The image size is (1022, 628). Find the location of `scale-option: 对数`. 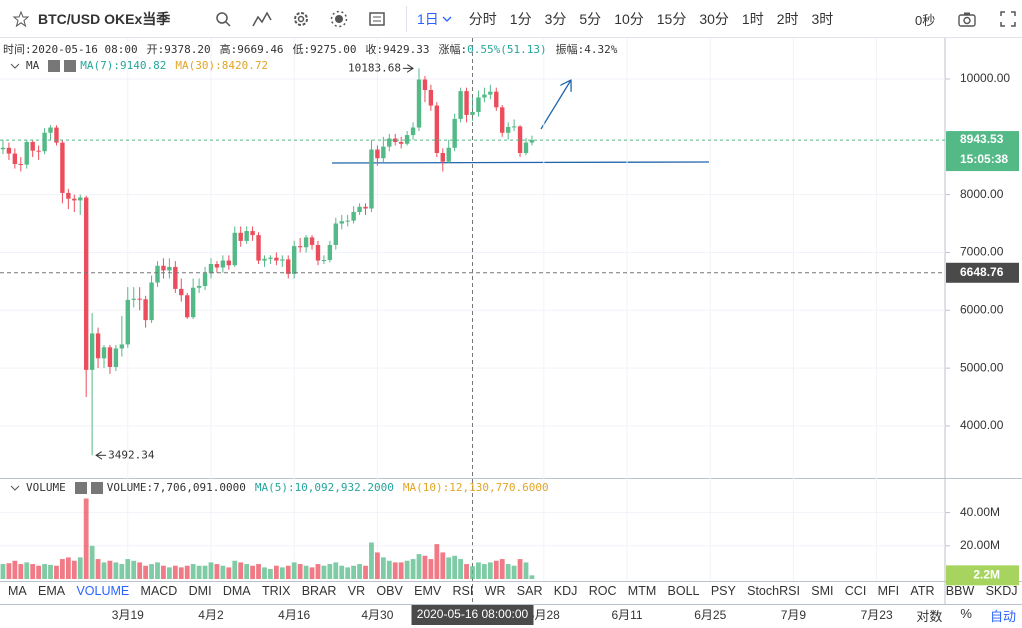

scale-option: 对数 is located at coordinates (929, 616).